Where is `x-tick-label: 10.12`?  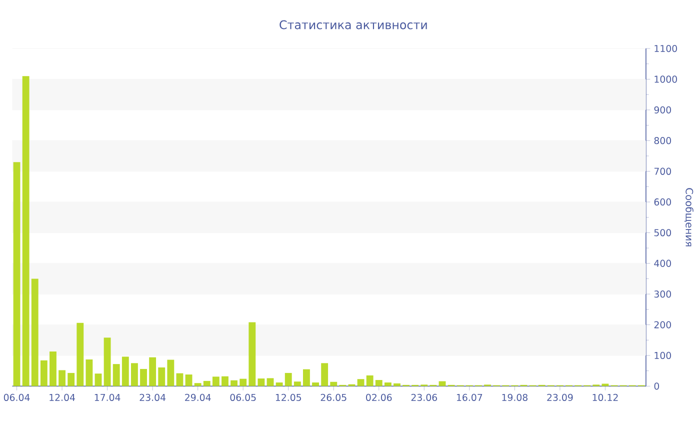
x-tick-label: 10.12 is located at coordinates (605, 398).